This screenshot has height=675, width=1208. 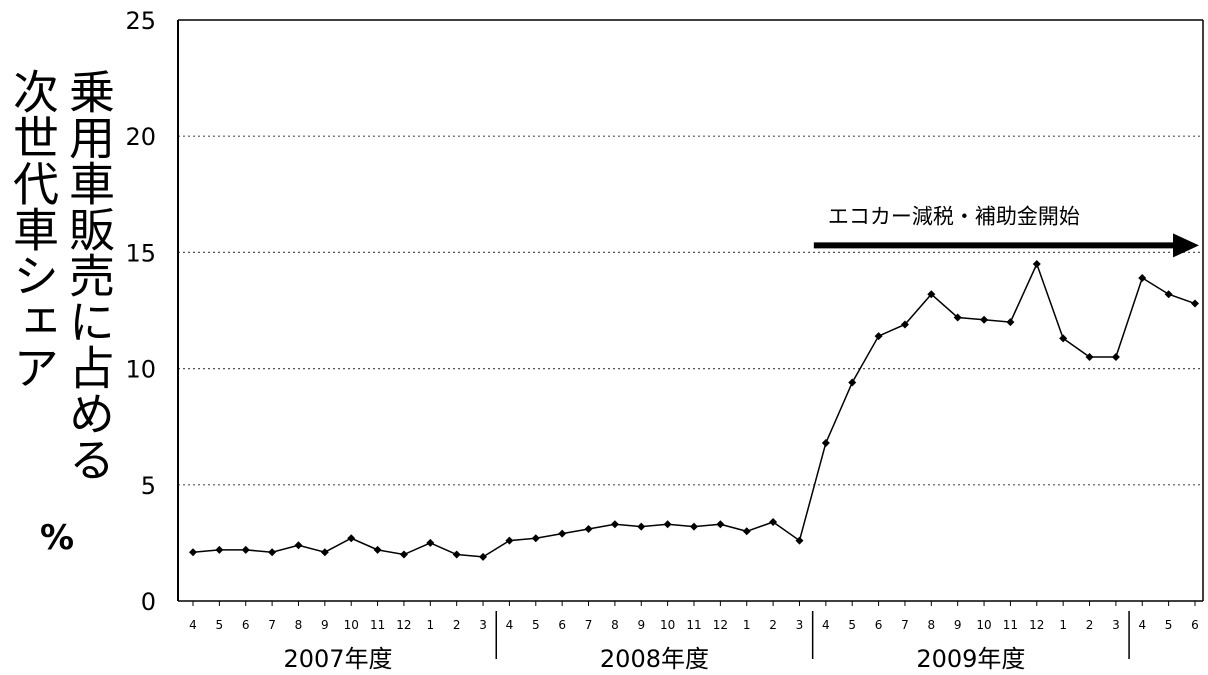 I want to click on y-tick-15: 15, so click(x=140, y=253).